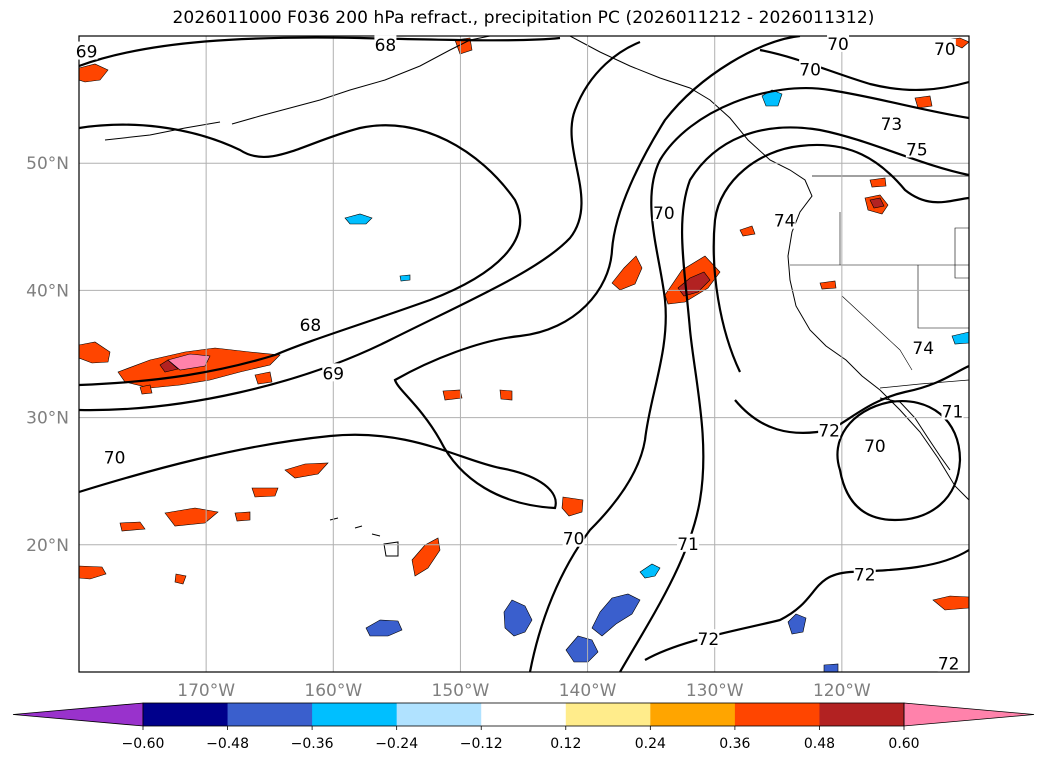 The width and height of the screenshot is (1047, 765). I want to click on contour-label: 73, so click(891, 124).